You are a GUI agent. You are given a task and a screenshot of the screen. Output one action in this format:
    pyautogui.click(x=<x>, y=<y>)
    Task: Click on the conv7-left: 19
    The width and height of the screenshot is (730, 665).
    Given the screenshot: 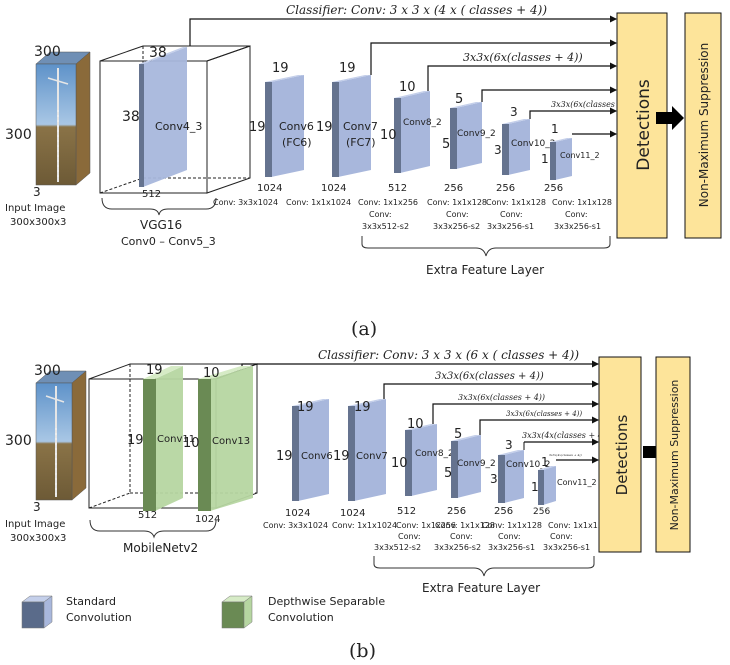 What is the action you would take?
    pyautogui.click(x=324, y=127)
    